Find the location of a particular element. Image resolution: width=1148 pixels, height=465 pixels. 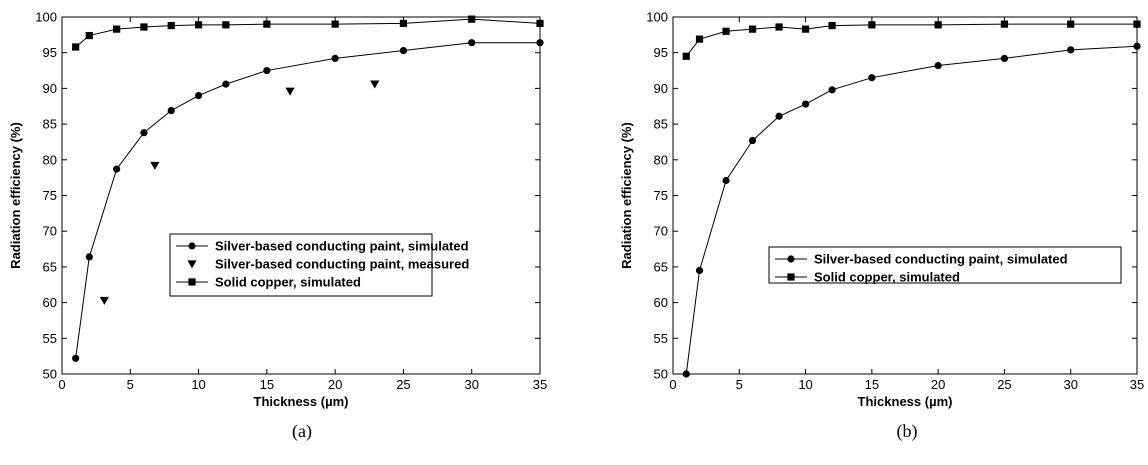

x-tick-label: 30 is located at coordinates (471, 384).